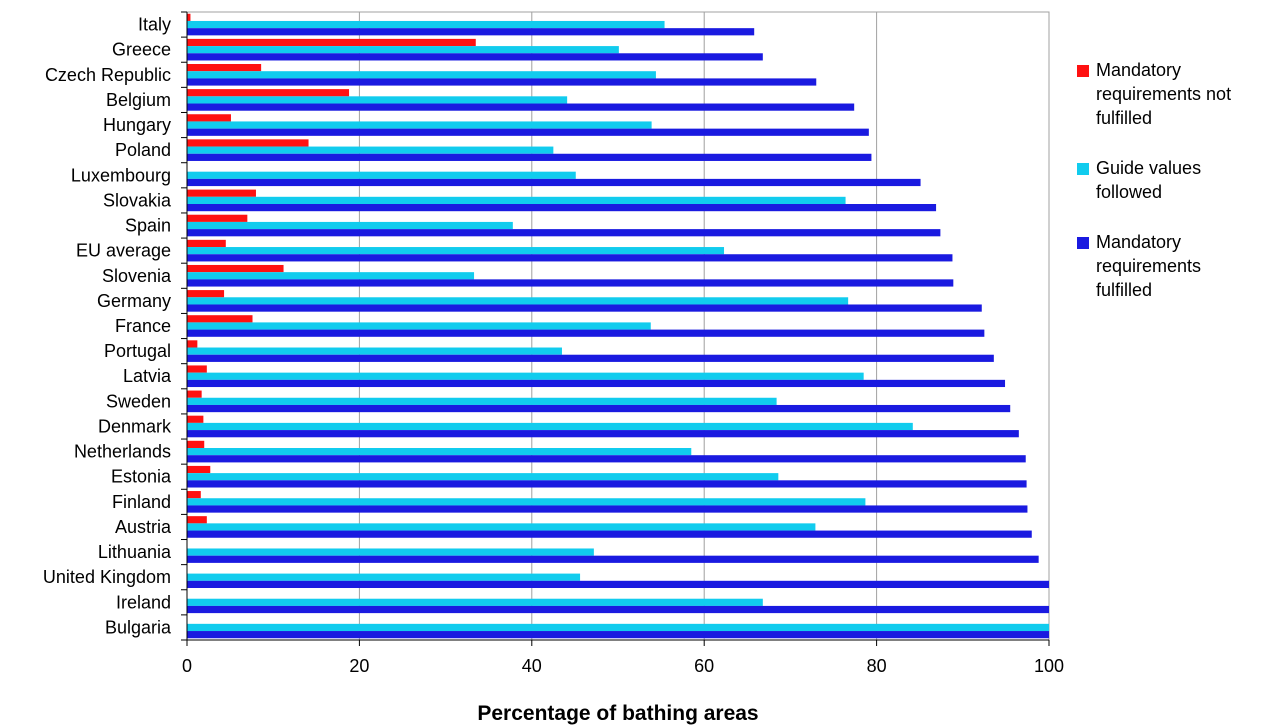 This screenshot has width=1261, height=727. I want to click on y-tick-label: Ireland, so click(143, 602).